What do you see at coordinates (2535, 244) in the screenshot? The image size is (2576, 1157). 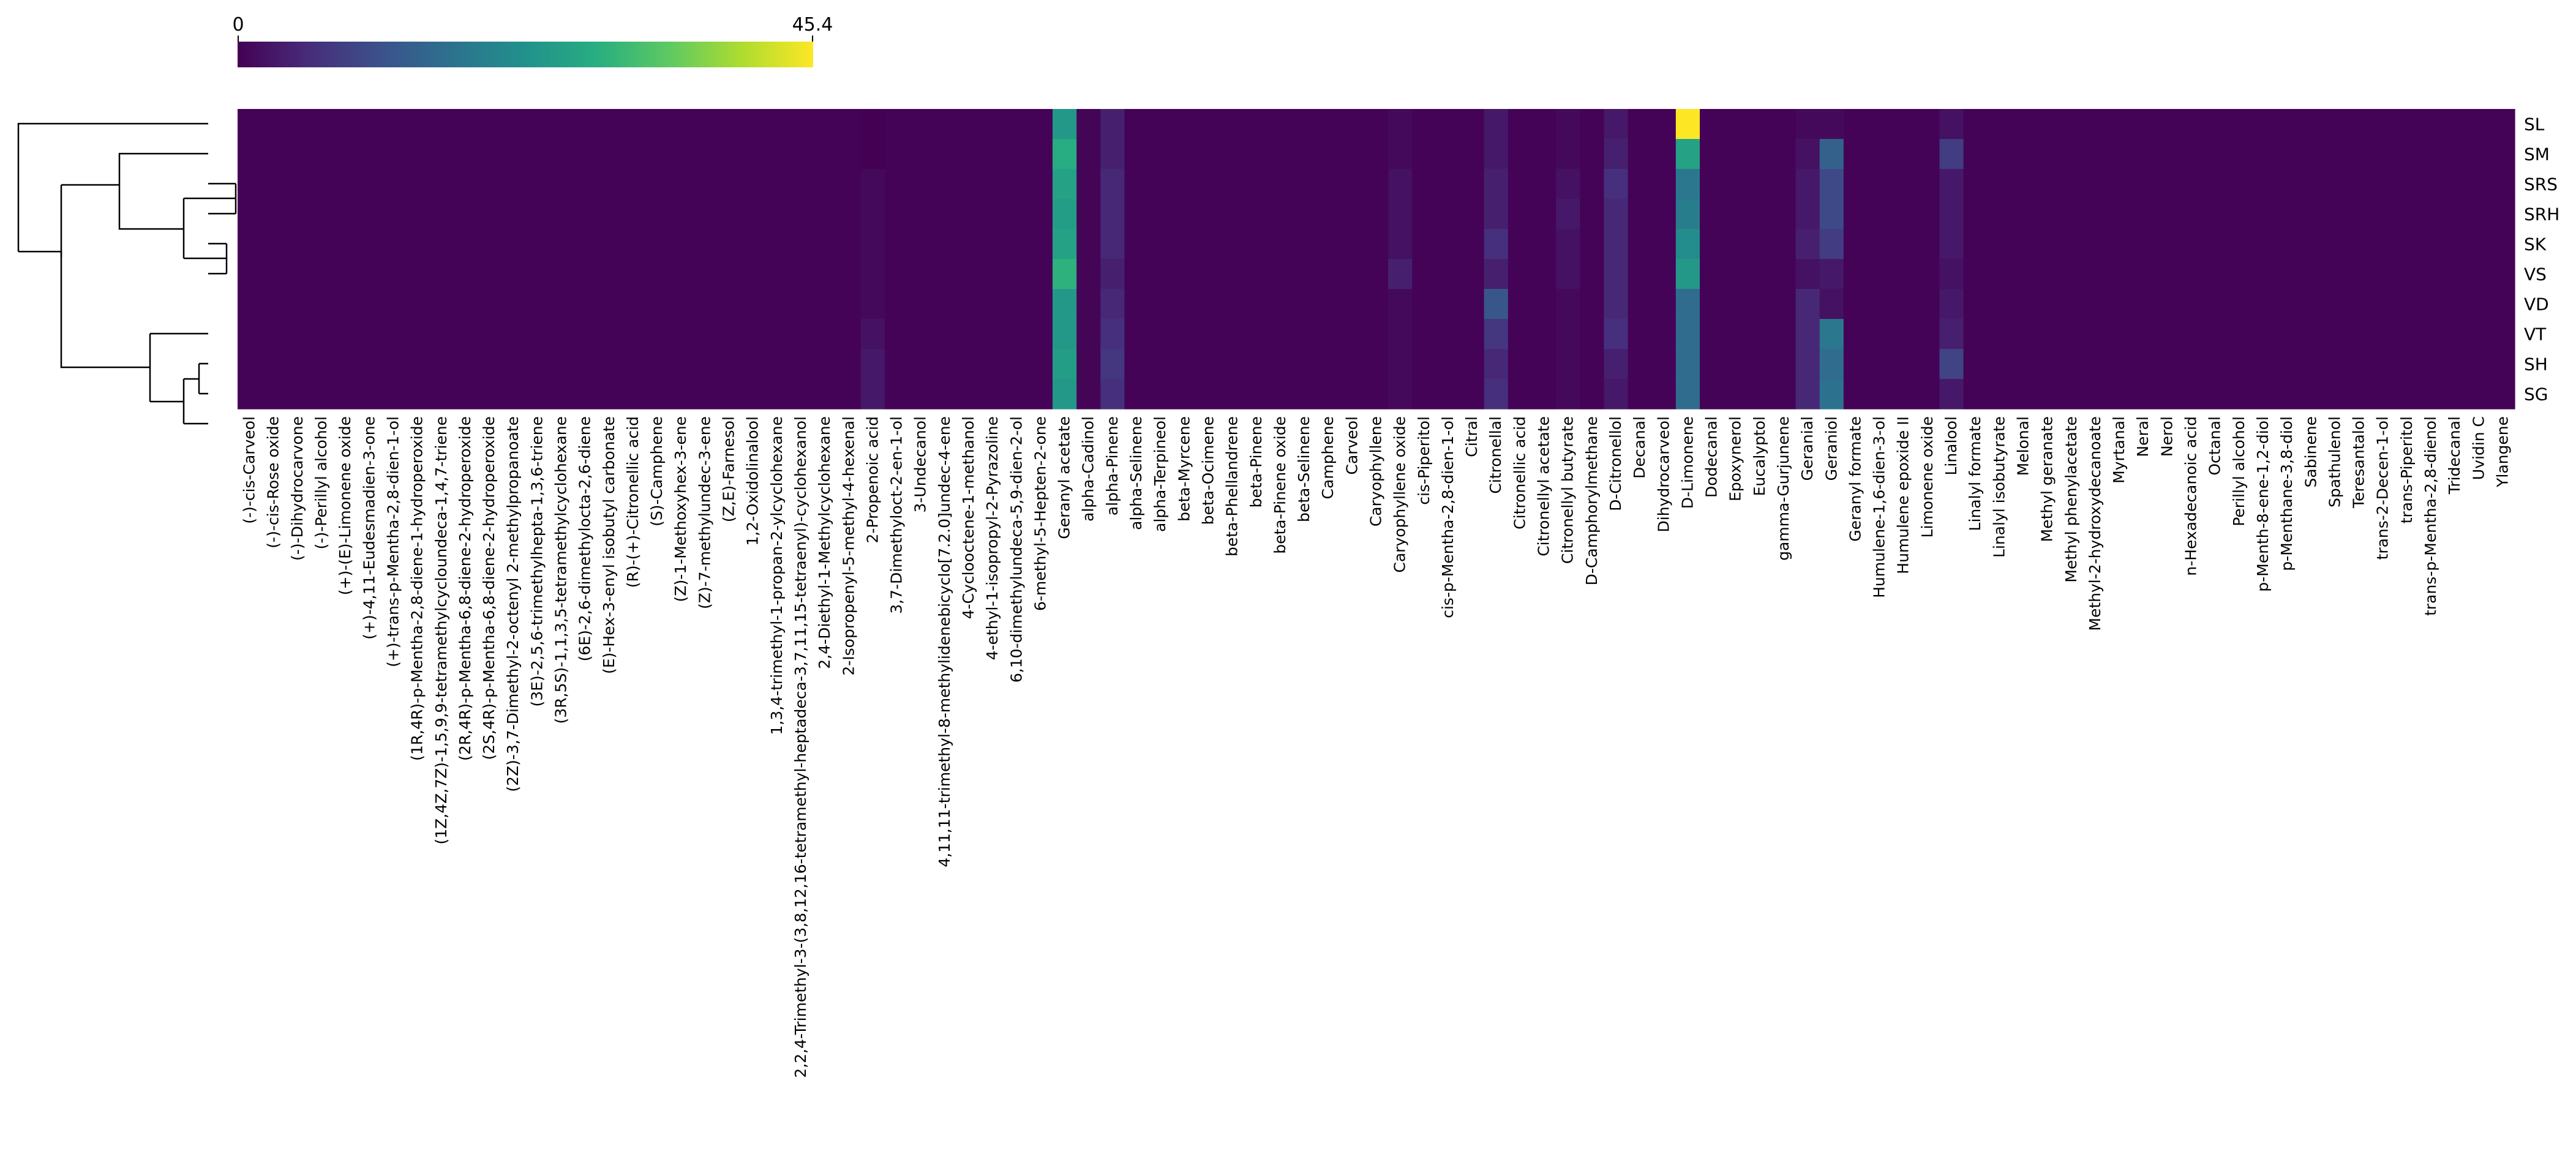 I see `row-label: SK` at bounding box center [2535, 244].